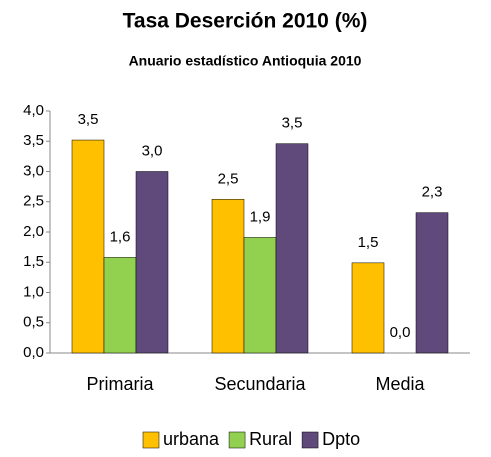 The height and width of the screenshot is (457, 491). What do you see at coordinates (33, 261) in the screenshot?
I see `y-tick-label: 1,5` at bounding box center [33, 261].